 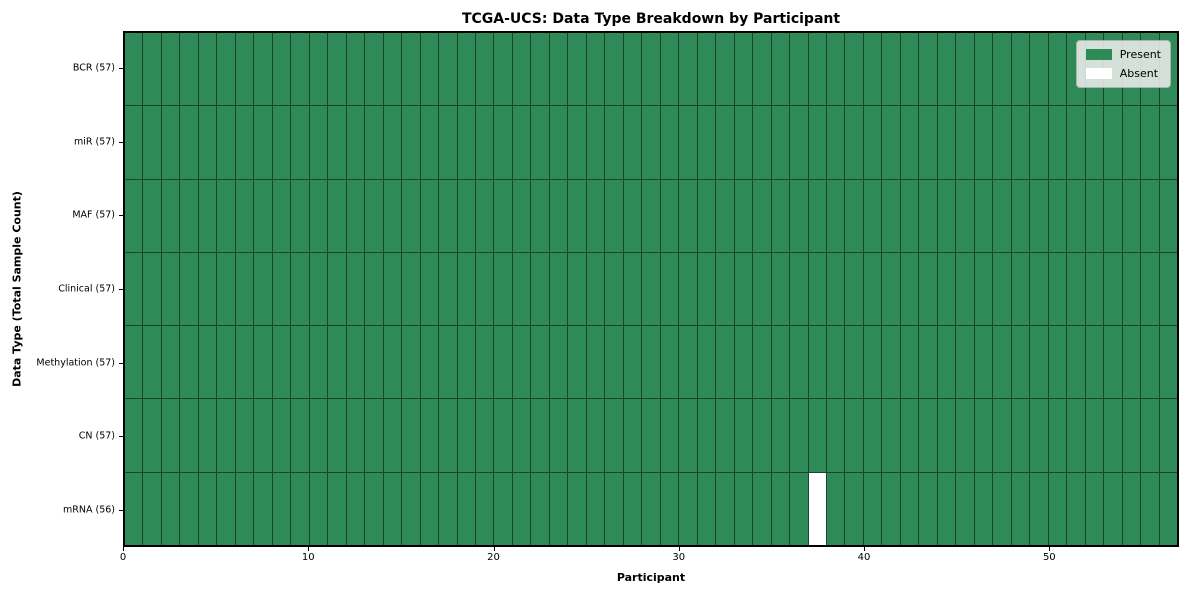 What do you see at coordinates (93, 68) in the screenshot?
I see `y-tick-label: BCR (57)` at bounding box center [93, 68].